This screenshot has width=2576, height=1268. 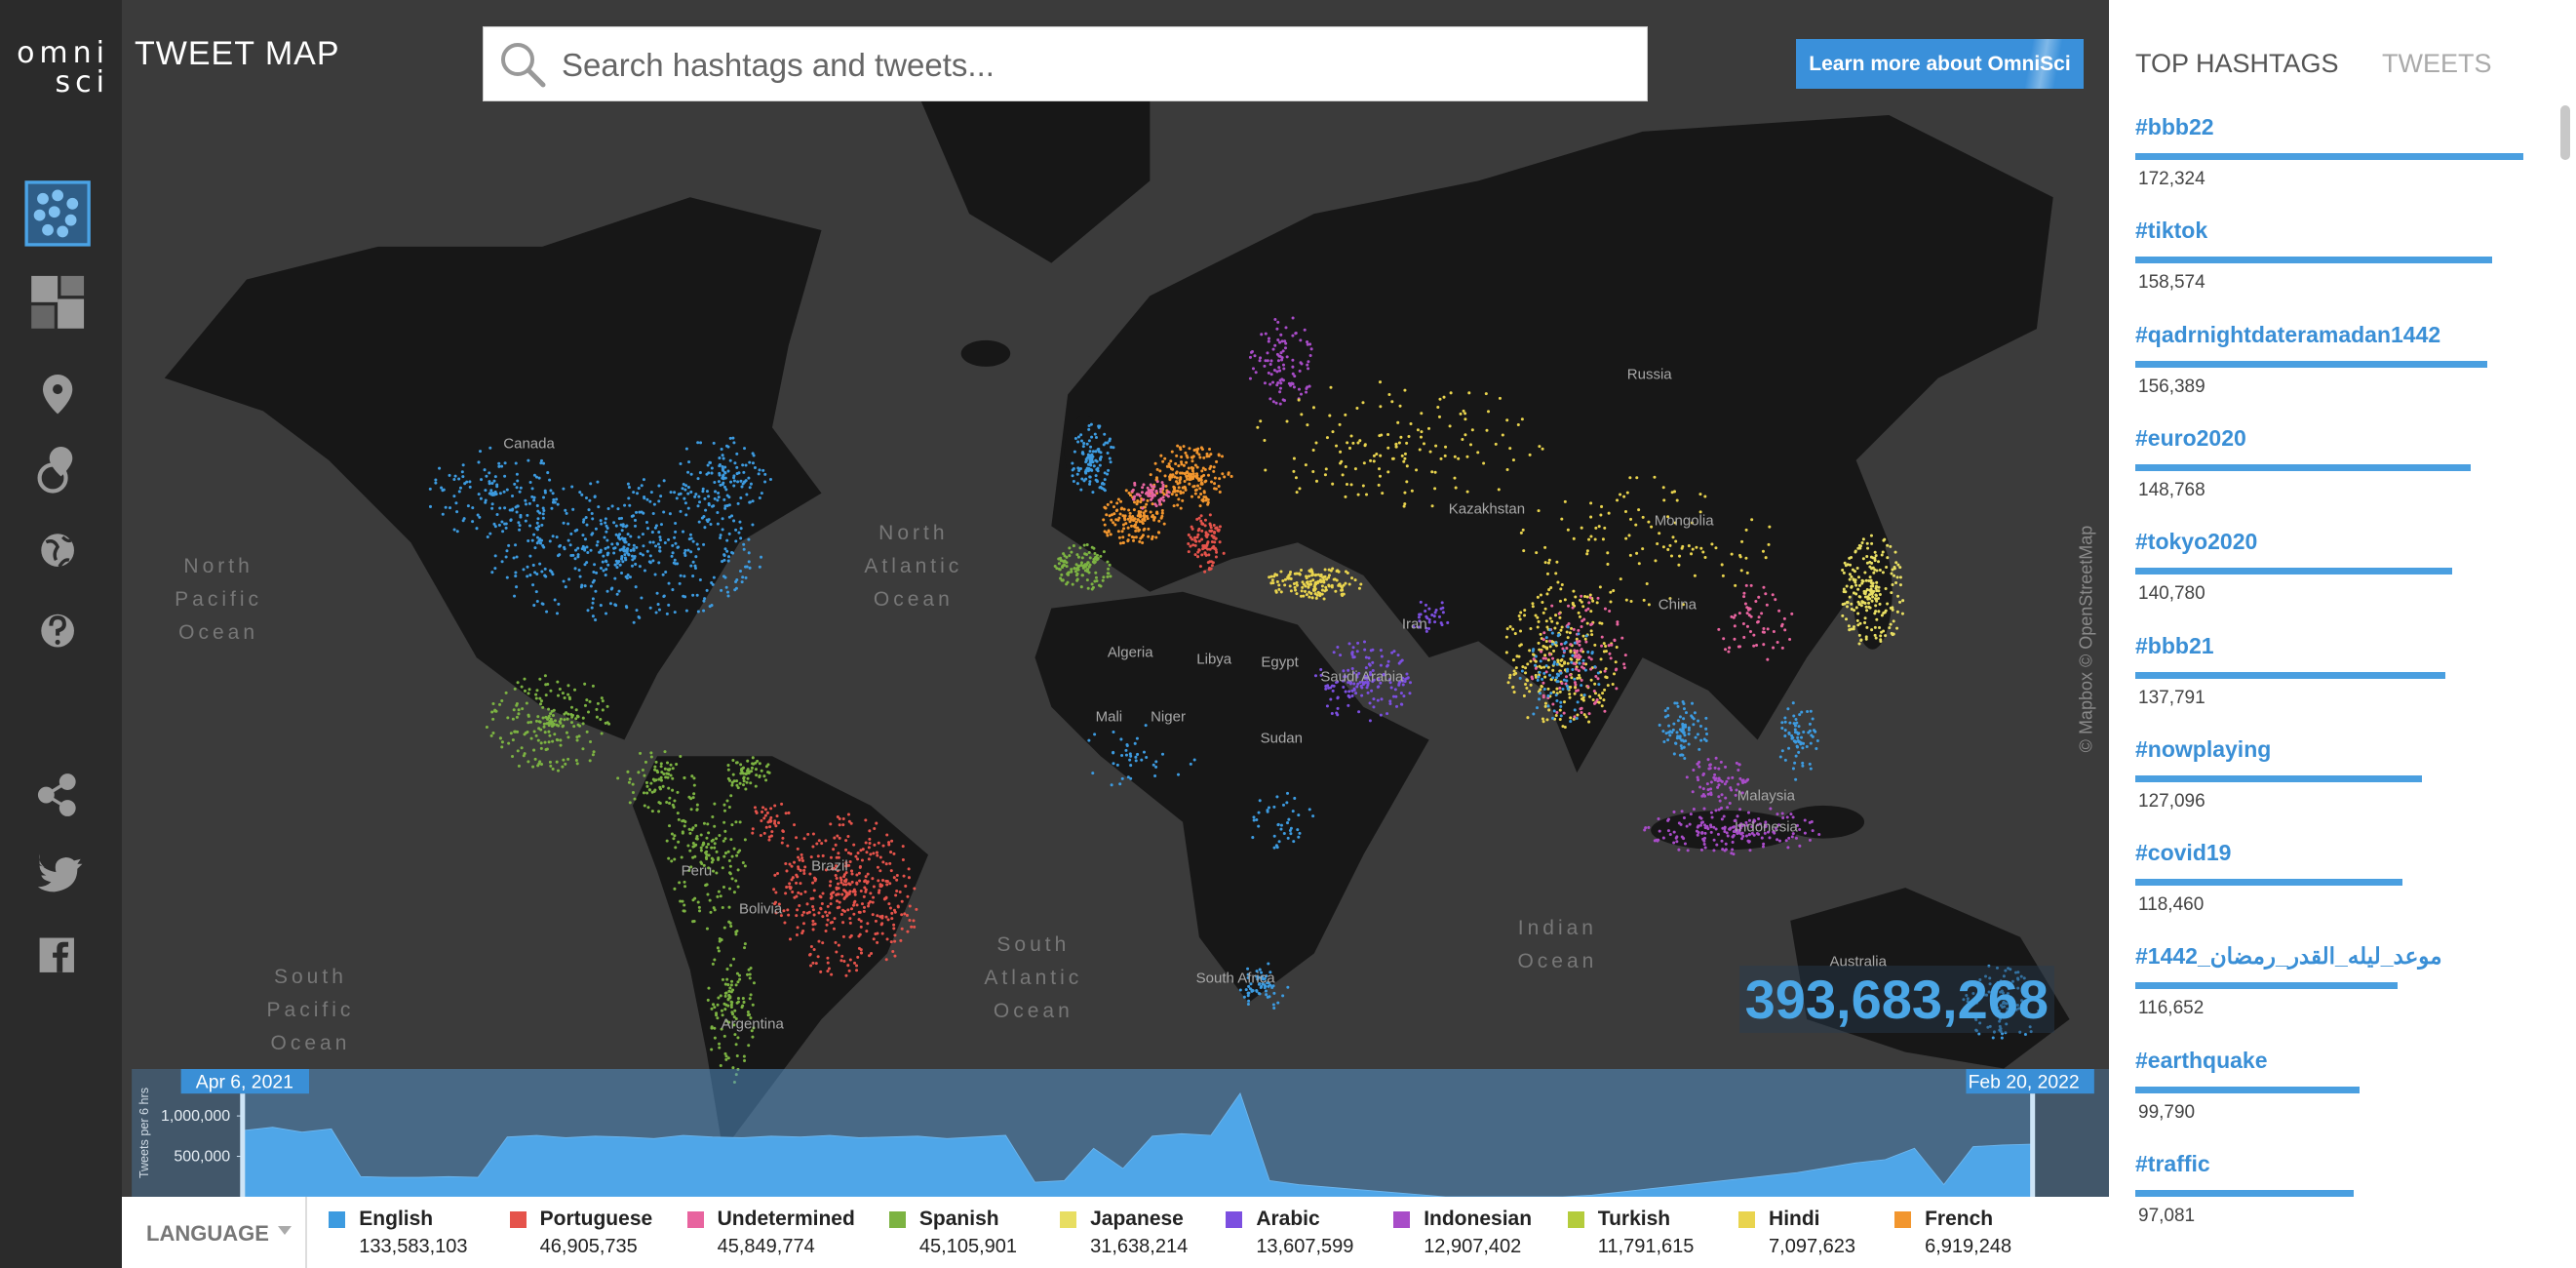 What do you see at coordinates (1143, 1232) in the screenshot?
I see `legend-item: Japanese 31,638,214` at bounding box center [1143, 1232].